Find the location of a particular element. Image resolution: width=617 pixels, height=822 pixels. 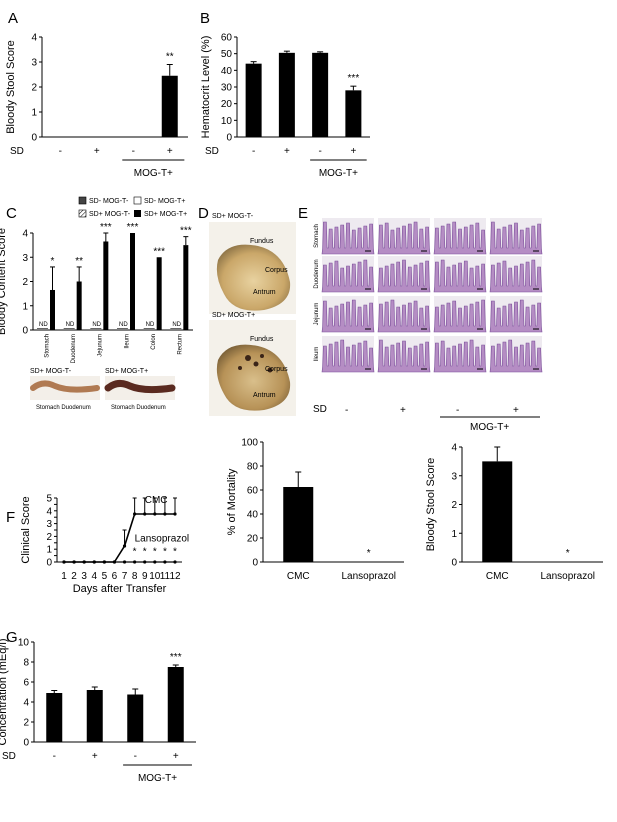

x-tick-label: 12 is located at coordinates (175, 576).